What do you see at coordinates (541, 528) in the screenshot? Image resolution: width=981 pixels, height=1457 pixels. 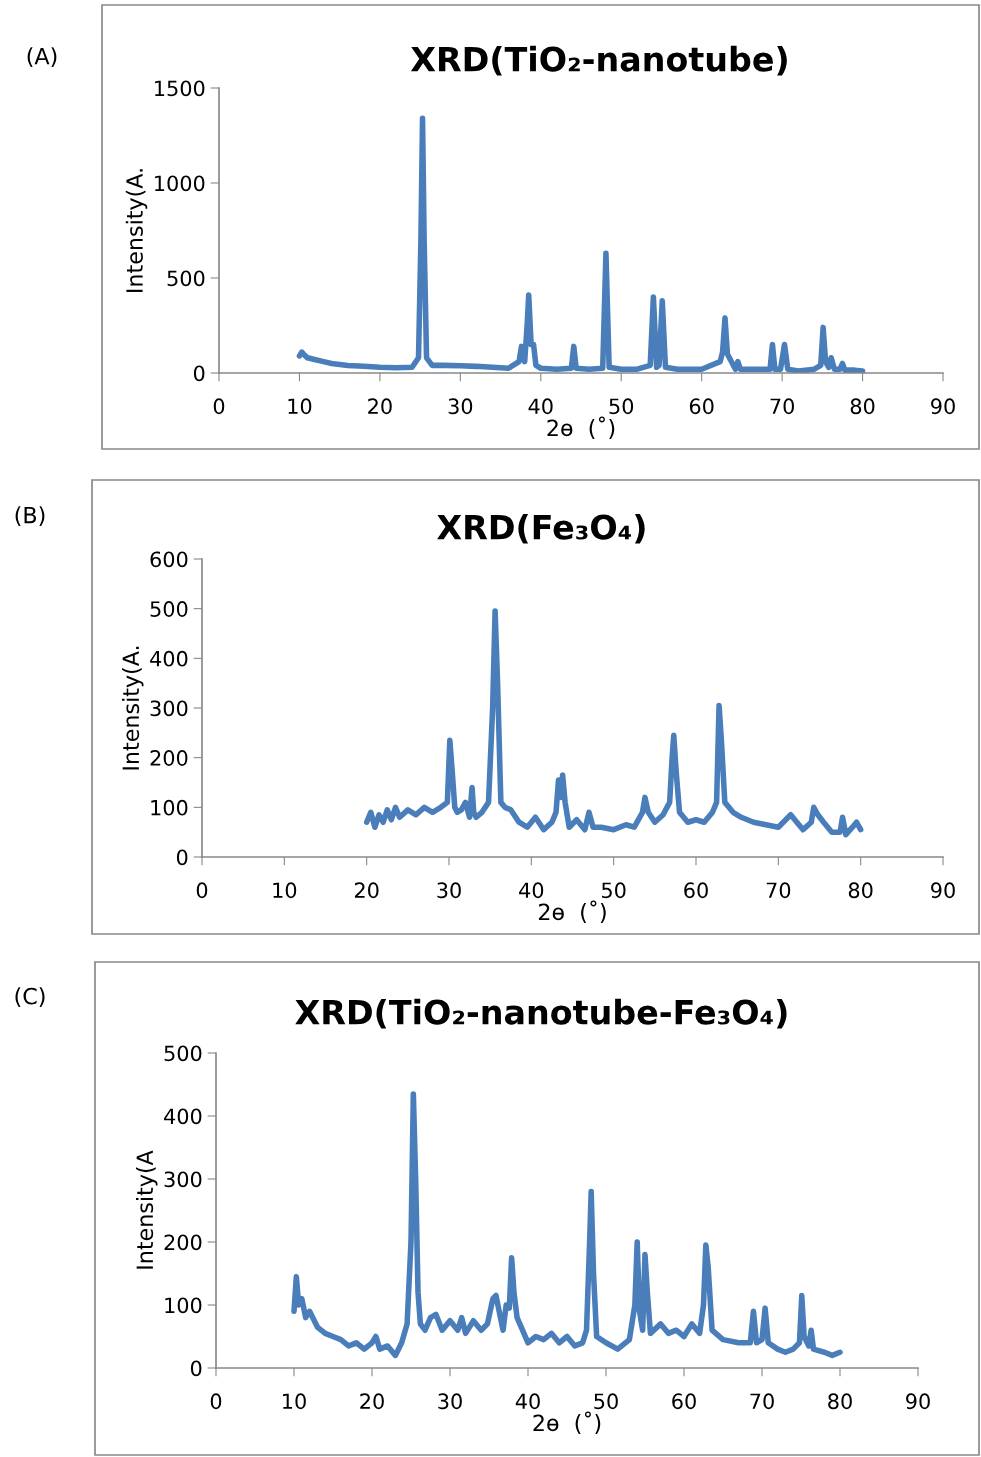 I see `chart-title: XRD(Fe₃O₄)` at bounding box center [541, 528].